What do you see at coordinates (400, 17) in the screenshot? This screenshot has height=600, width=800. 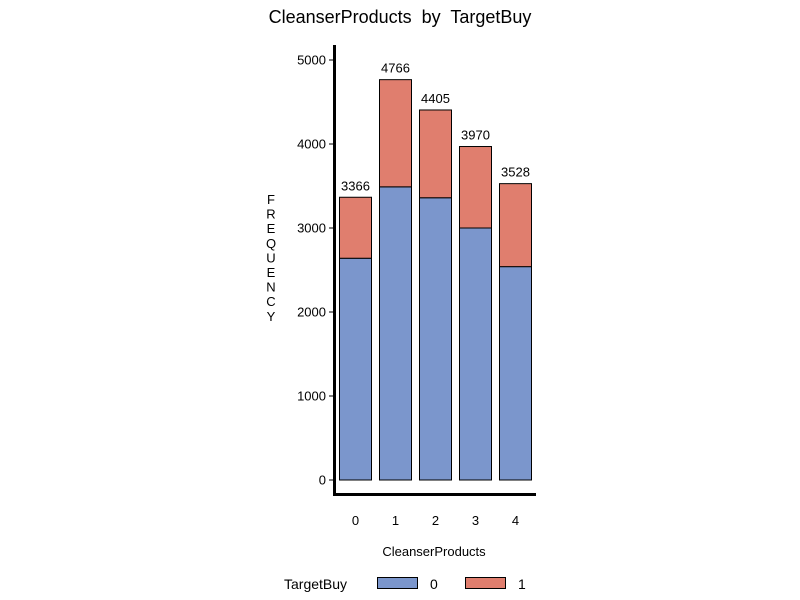 I see `chart-title: CleanserProducts by TargetBuy` at bounding box center [400, 17].